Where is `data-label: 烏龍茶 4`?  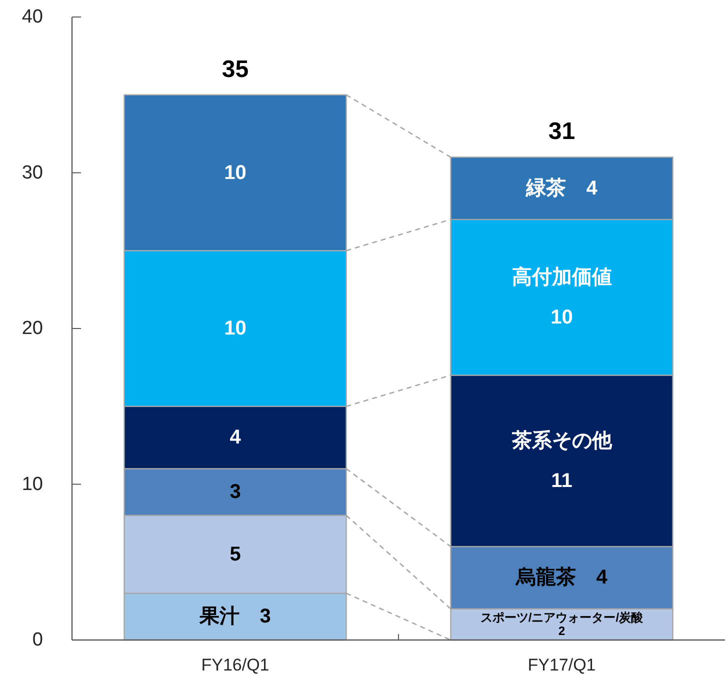 data-label: 烏龍茶 4 is located at coordinates (561, 577).